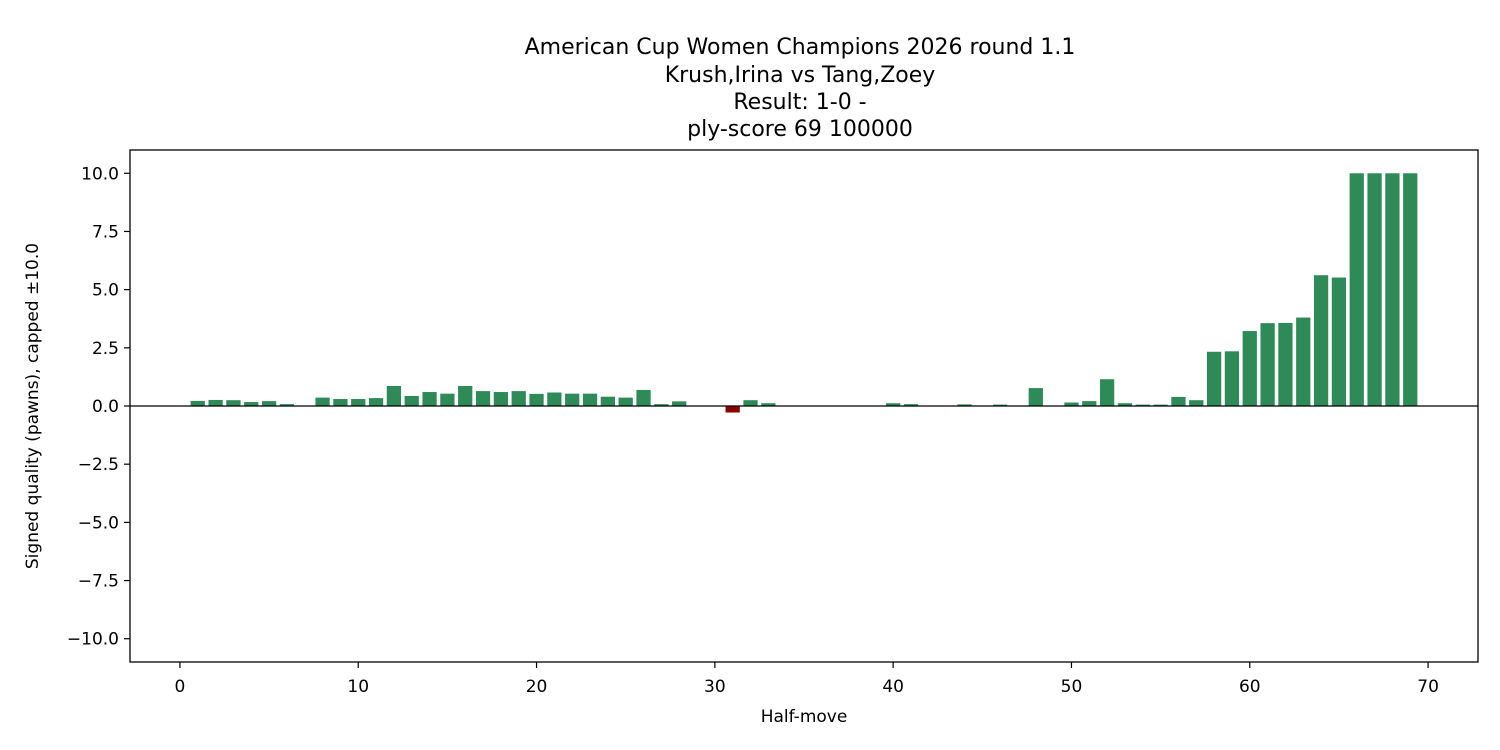  Describe the element at coordinates (893, 687) in the screenshot. I see `x-tick-label: 40` at that location.